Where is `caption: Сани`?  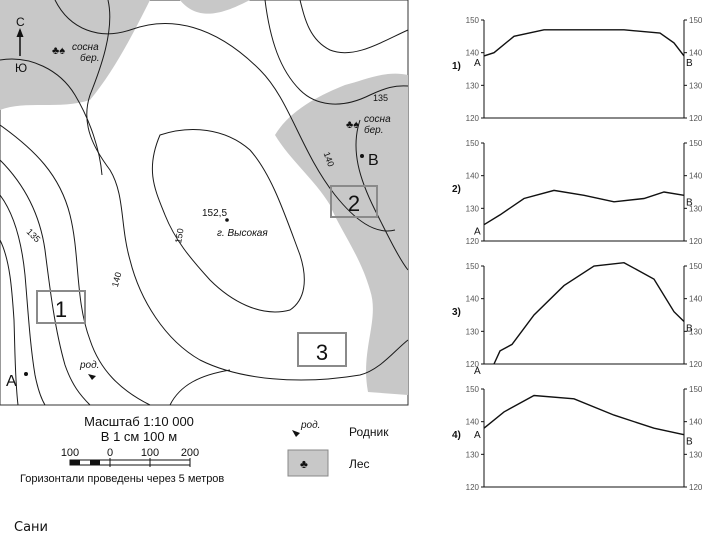 caption: Сани is located at coordinates (31, 527).